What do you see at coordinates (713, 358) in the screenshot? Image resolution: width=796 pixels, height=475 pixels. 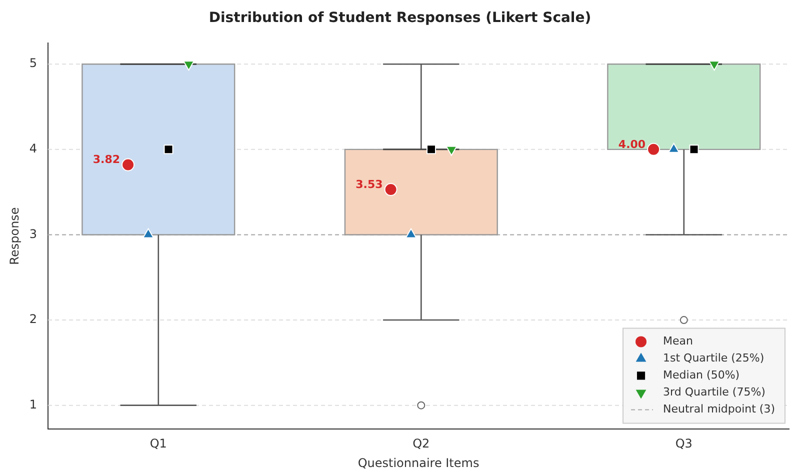 I see `legend-label: 1st Quartile (25%)` at bounding box center [713, 358].